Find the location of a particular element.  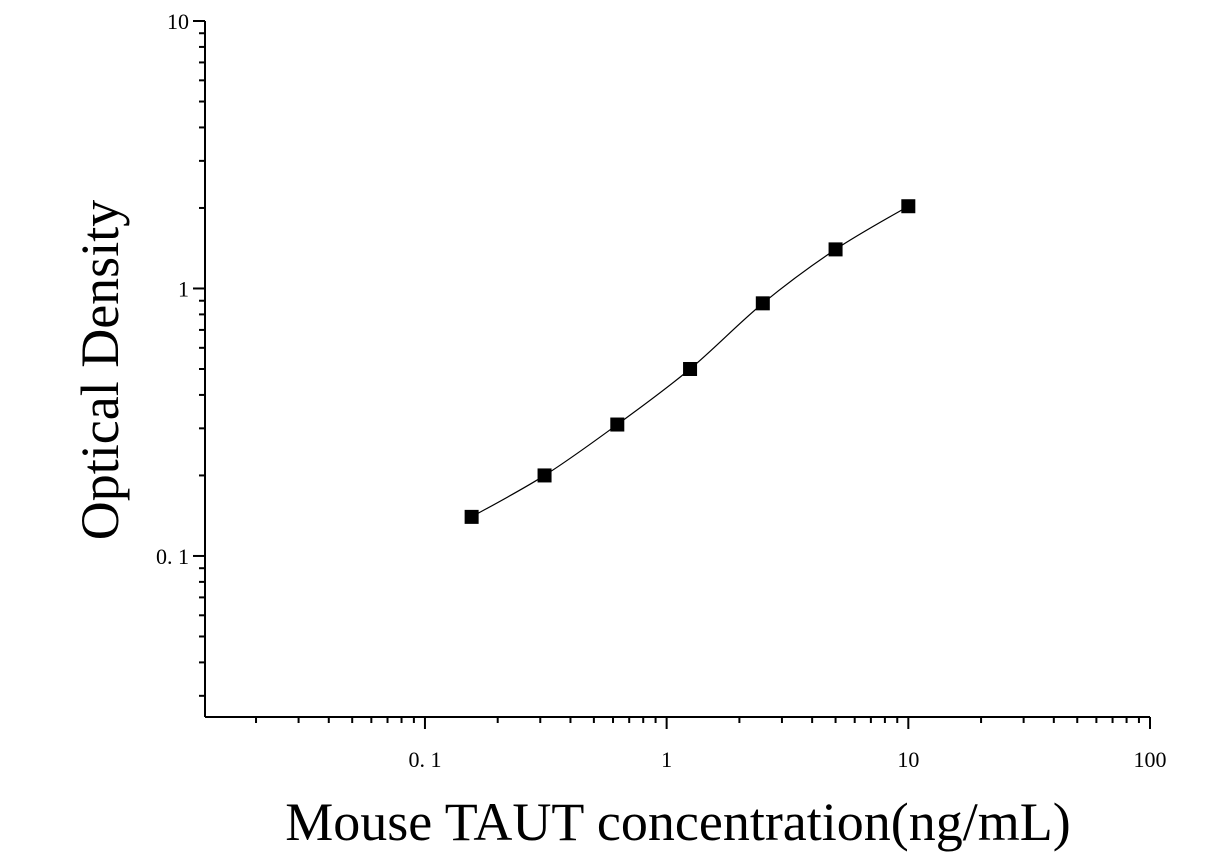

x-tick-label: 1 is located at coordinates (666, 759).